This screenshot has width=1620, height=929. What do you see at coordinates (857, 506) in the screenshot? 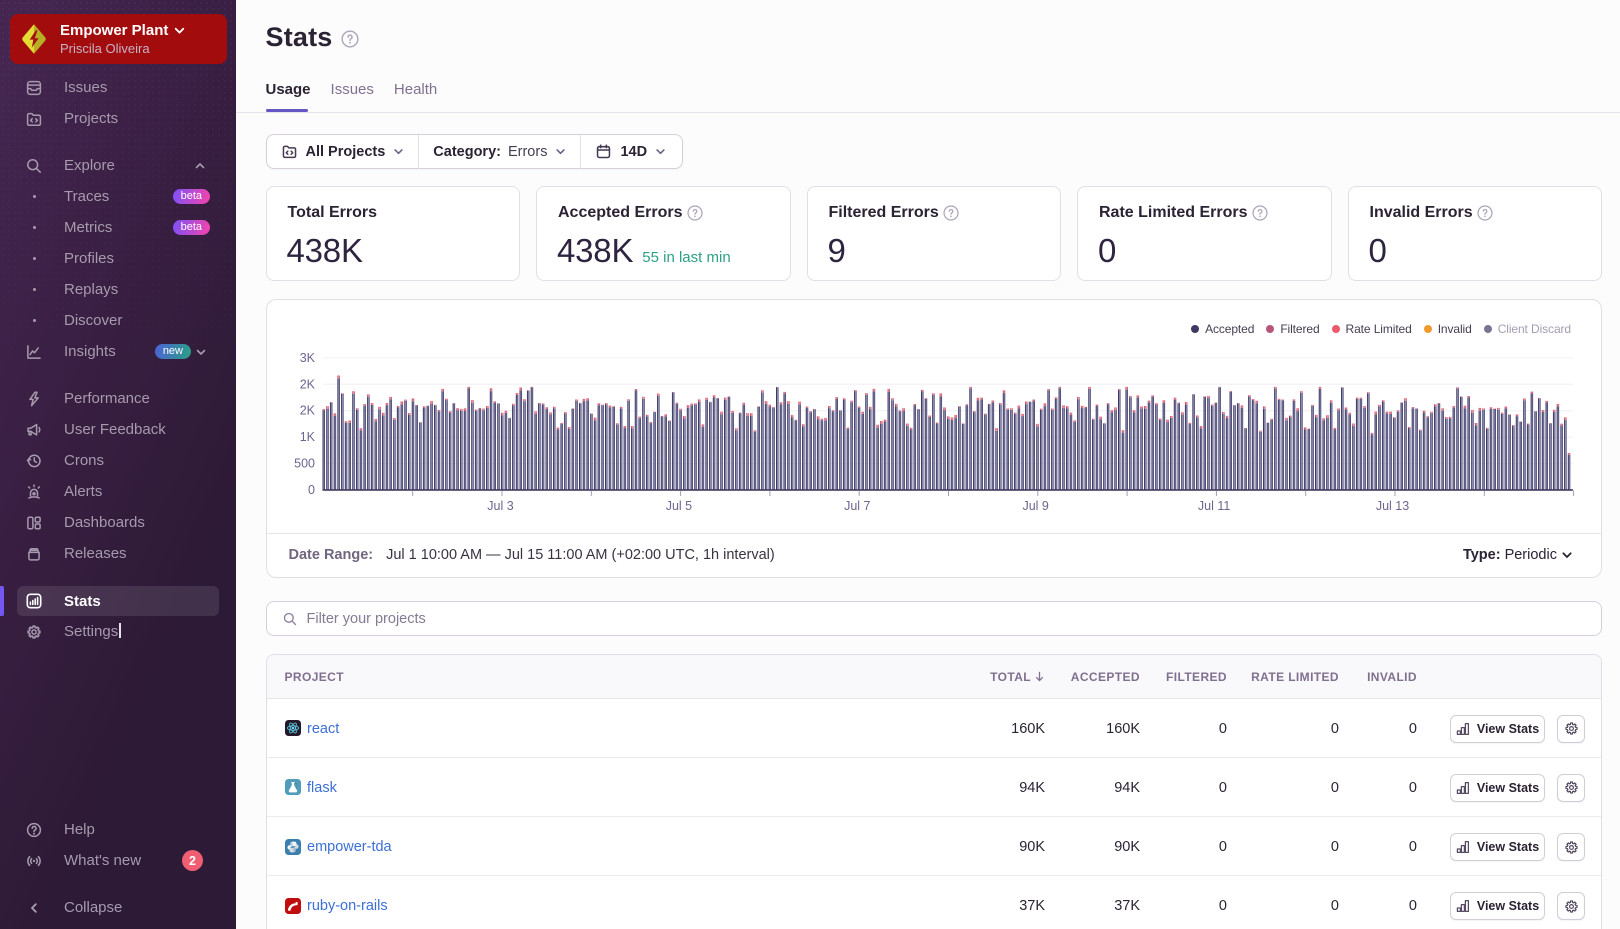
I see `svg-text: Jul 7` at bounding box center [857, 506].